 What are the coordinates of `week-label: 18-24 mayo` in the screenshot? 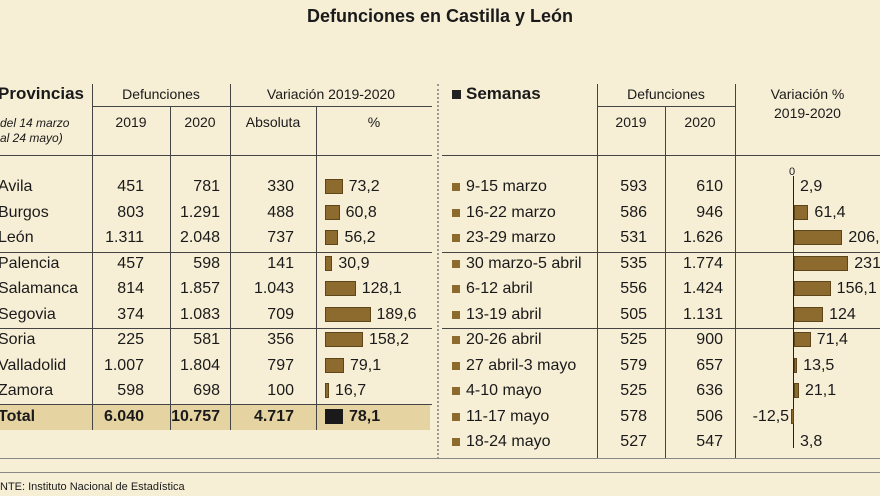 It's located at (508, 441).